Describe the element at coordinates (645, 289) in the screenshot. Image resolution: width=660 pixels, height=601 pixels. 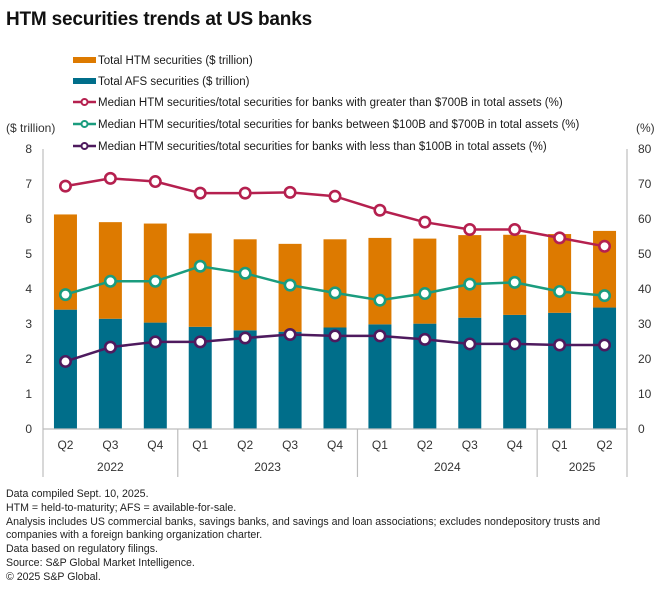
I see `right-tick-label: 40` at that location.